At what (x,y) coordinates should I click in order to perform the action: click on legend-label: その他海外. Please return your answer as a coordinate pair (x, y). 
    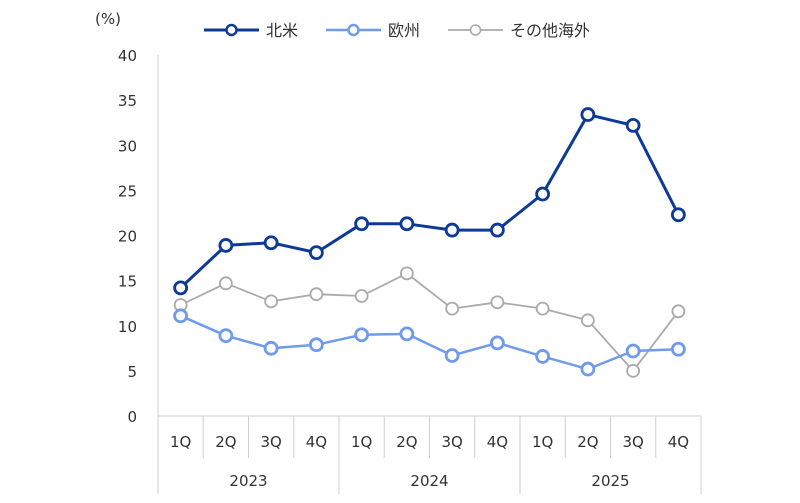
    Looking at the image, I should click on (550, 30).